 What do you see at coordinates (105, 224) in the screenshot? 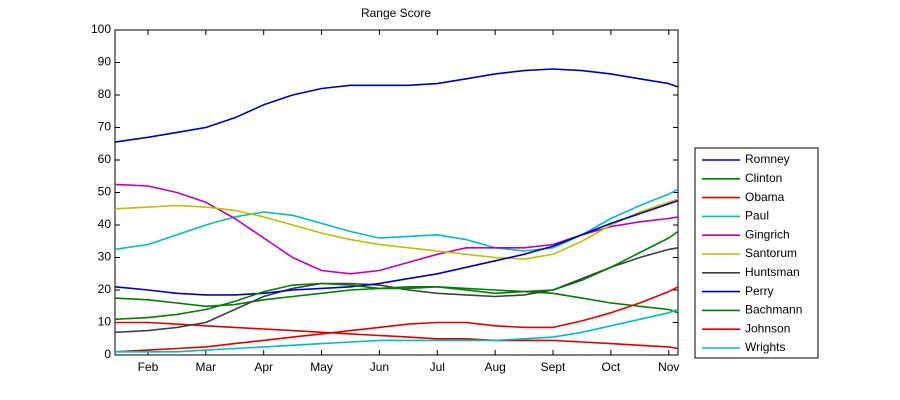
I see `y-tick-label: 40` at bounding box center [105, 224].